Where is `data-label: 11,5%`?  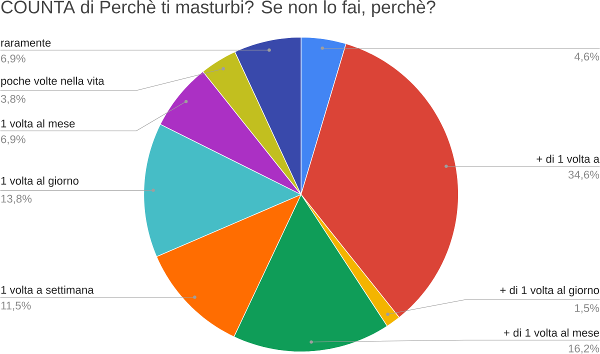
data-label: 11,5% is located at coordinates (16, 306).